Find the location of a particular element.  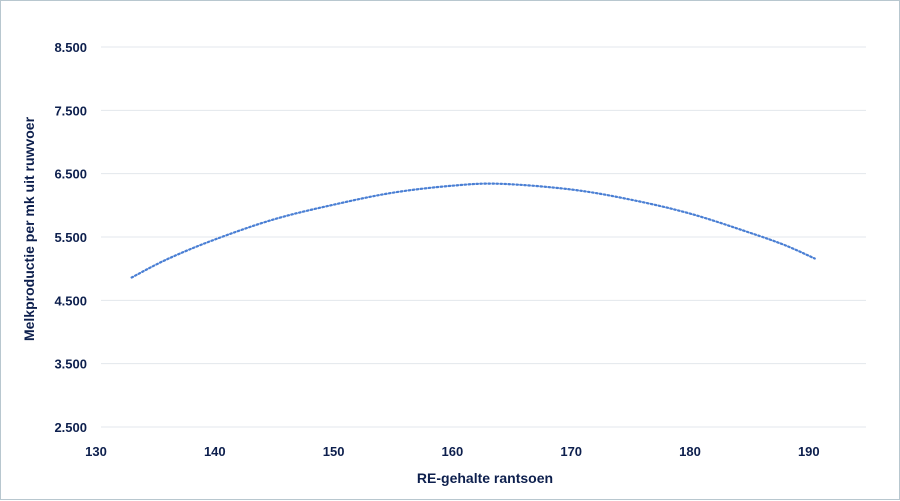

y-tick-label: 4.500 is located at coordinates (70, 300).